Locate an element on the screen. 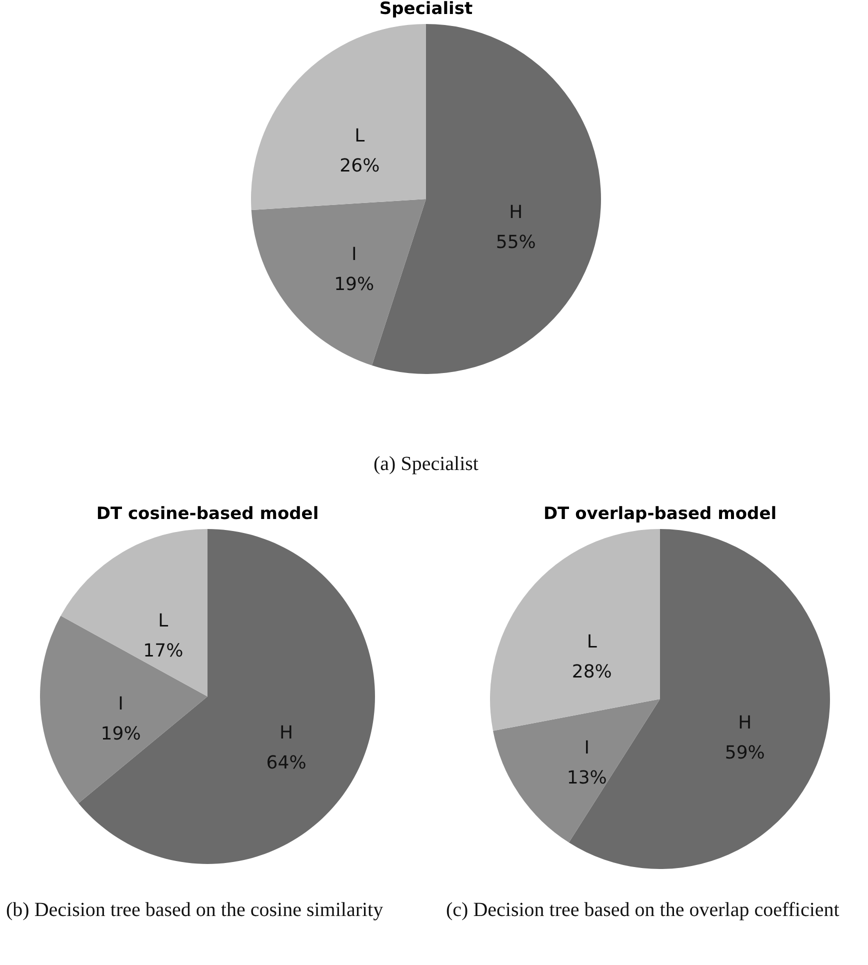  data-label: 17% is located at coordinates (163, 651).